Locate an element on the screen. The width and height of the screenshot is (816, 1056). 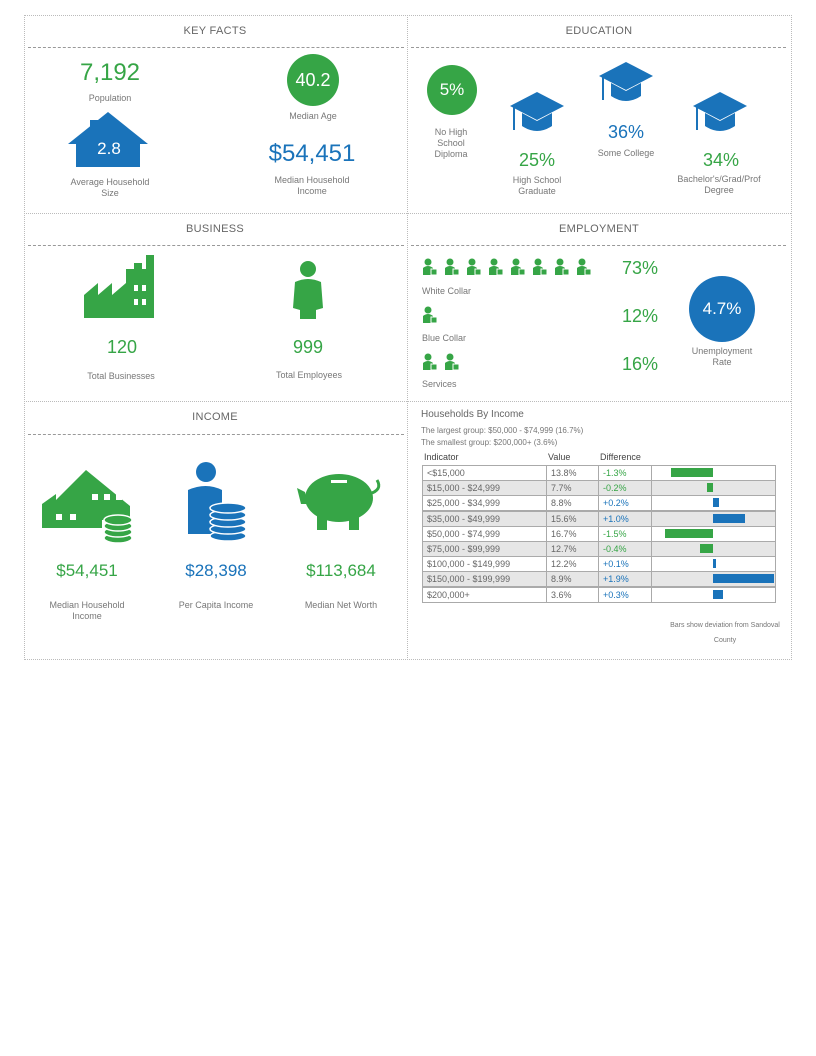
value: $28,398 is located at coordinates (216, 570).